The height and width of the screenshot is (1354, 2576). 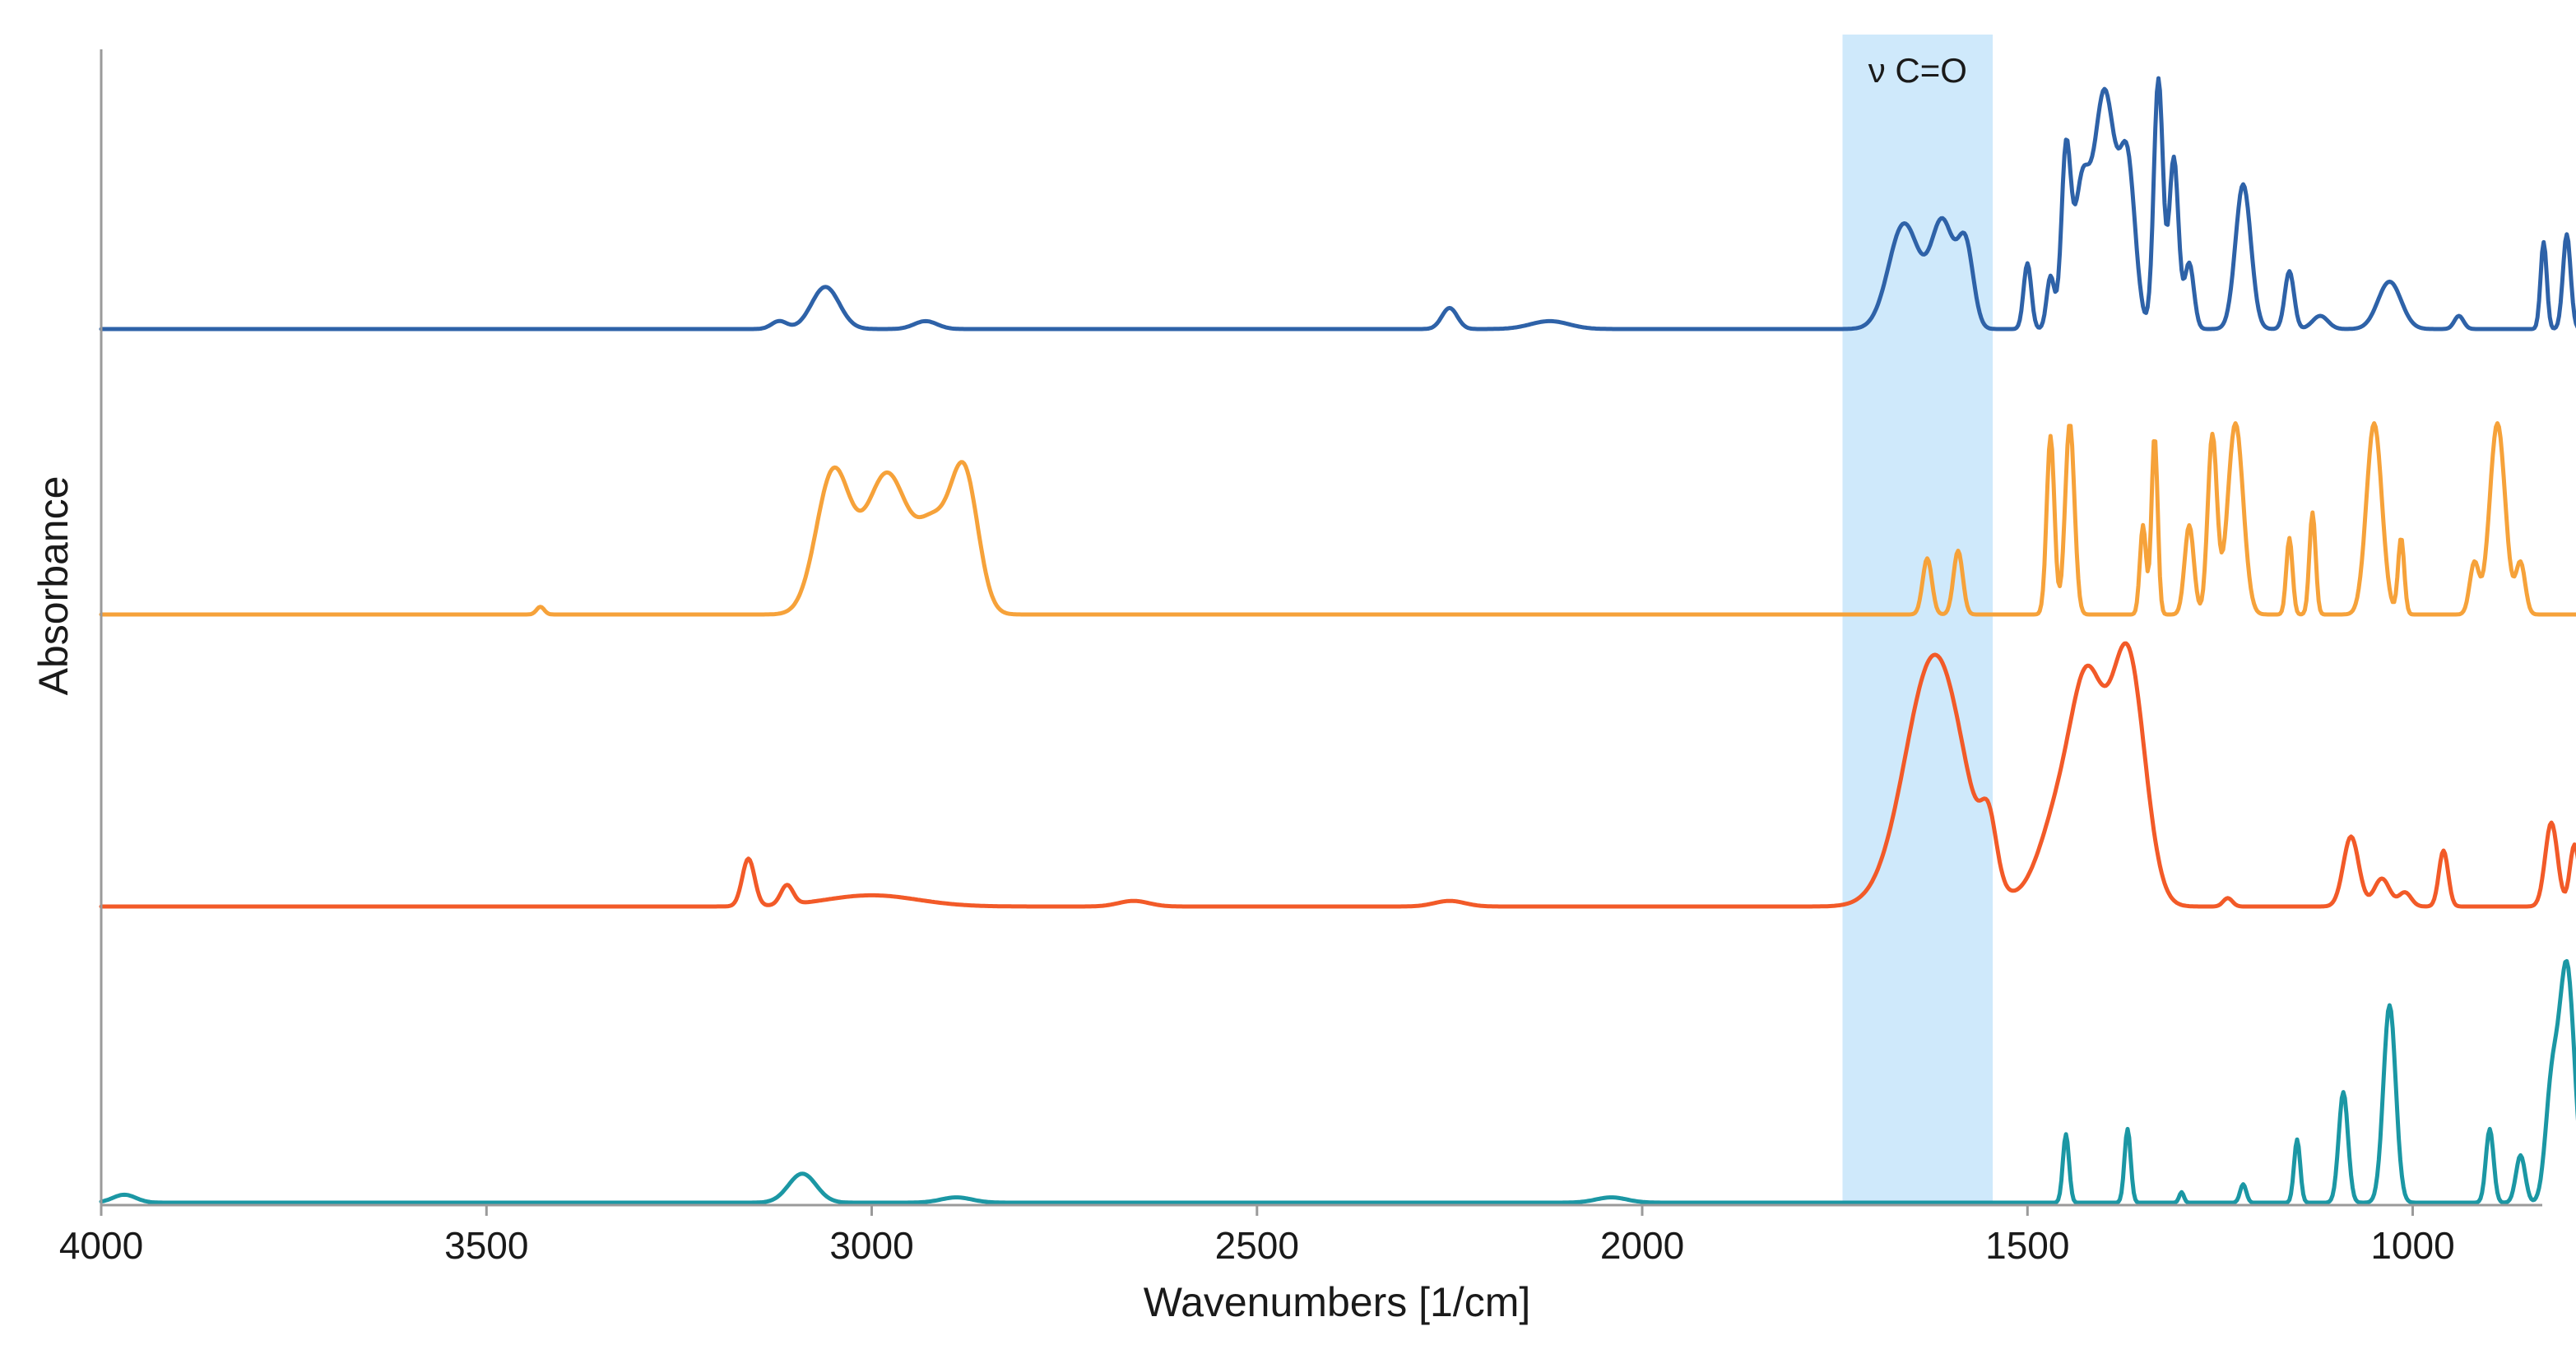 I want to click on y-axis-label: Absorbance, so click(x=54, y=586).